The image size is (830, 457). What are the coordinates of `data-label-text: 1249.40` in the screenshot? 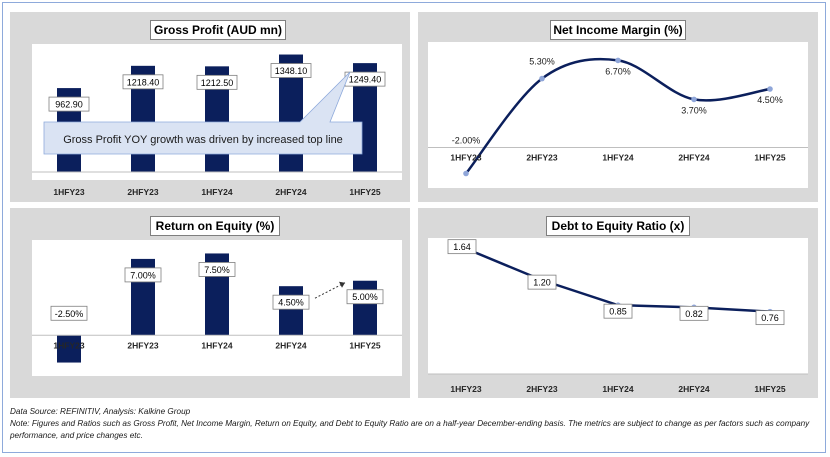 It's located at (365, 80).